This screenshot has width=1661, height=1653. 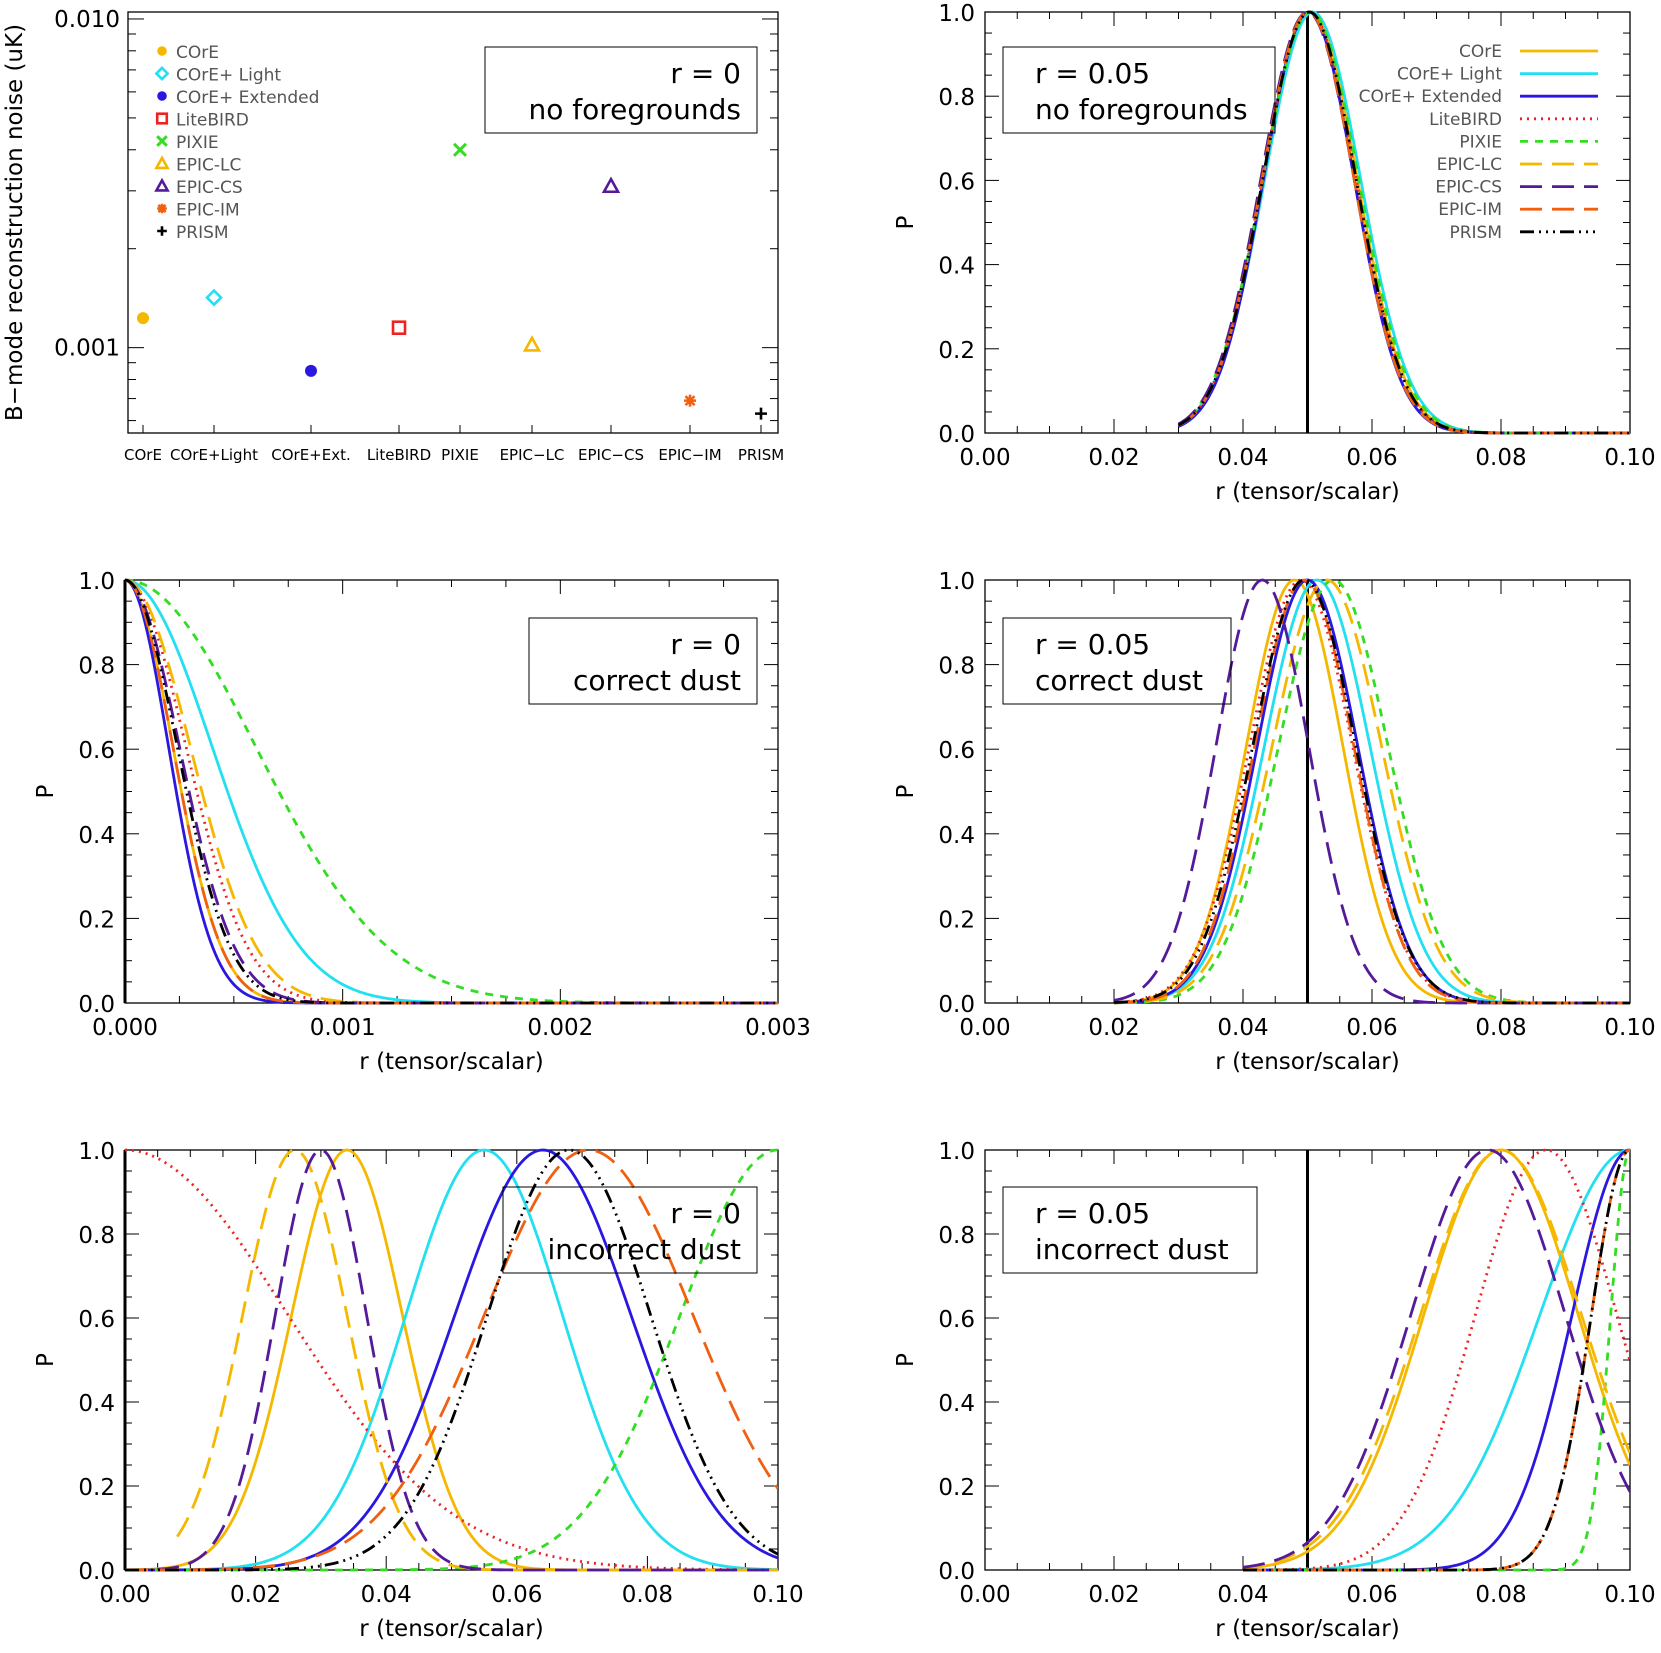 What do you see at coordinates (705, 1213) in the screenshot?
I see `annotation-line-1: r = 0` at bounding box center [705, 1213].